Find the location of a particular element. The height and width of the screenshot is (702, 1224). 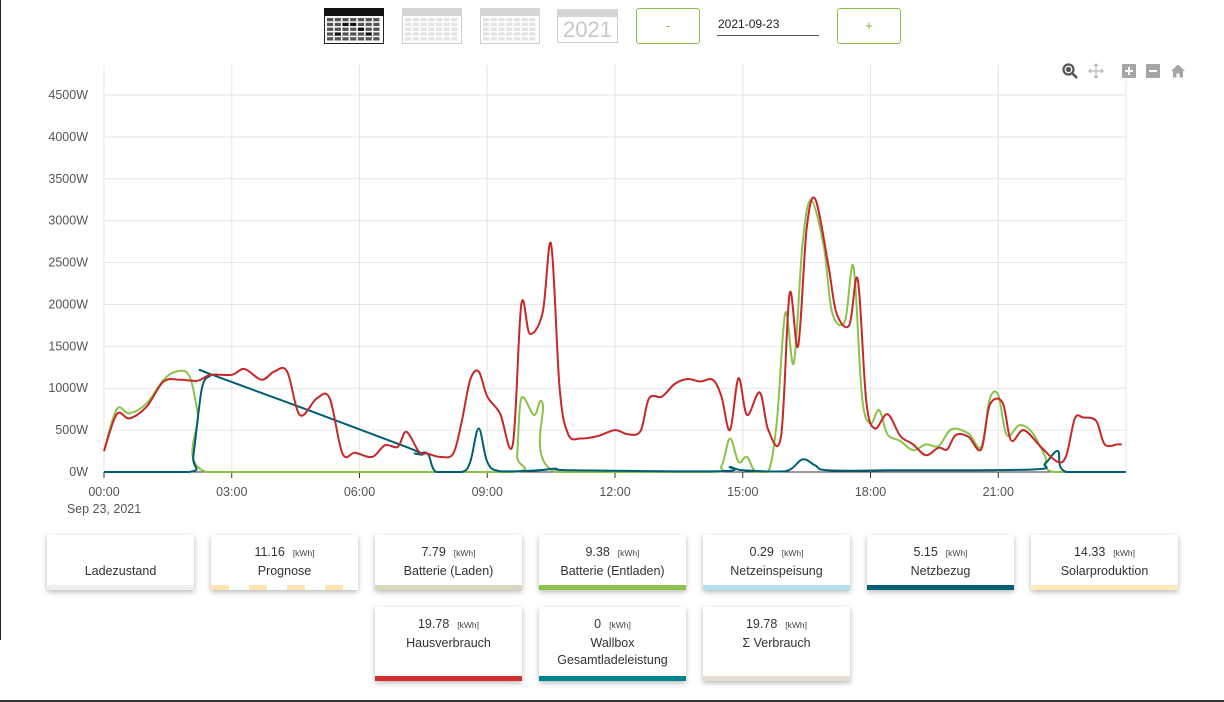

card-label: Batterie (Laden) is located at coordinates (448, 571).